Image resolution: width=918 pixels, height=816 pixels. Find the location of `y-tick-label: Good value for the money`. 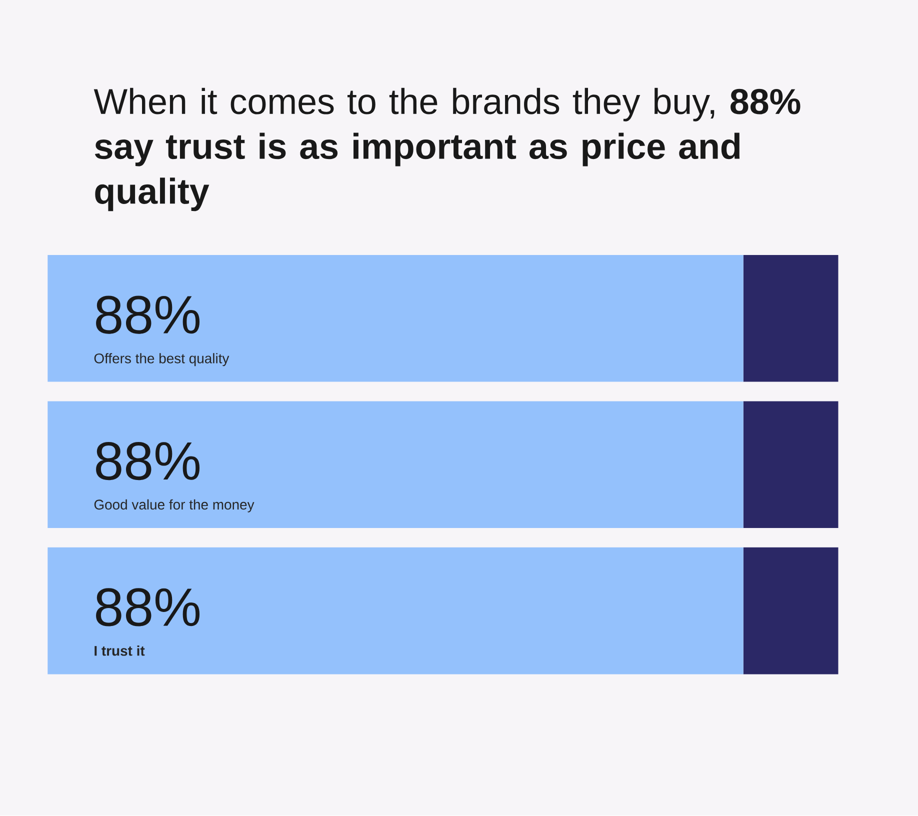

y-tick-label: Good value for the money is located at coordinates (174, 506).